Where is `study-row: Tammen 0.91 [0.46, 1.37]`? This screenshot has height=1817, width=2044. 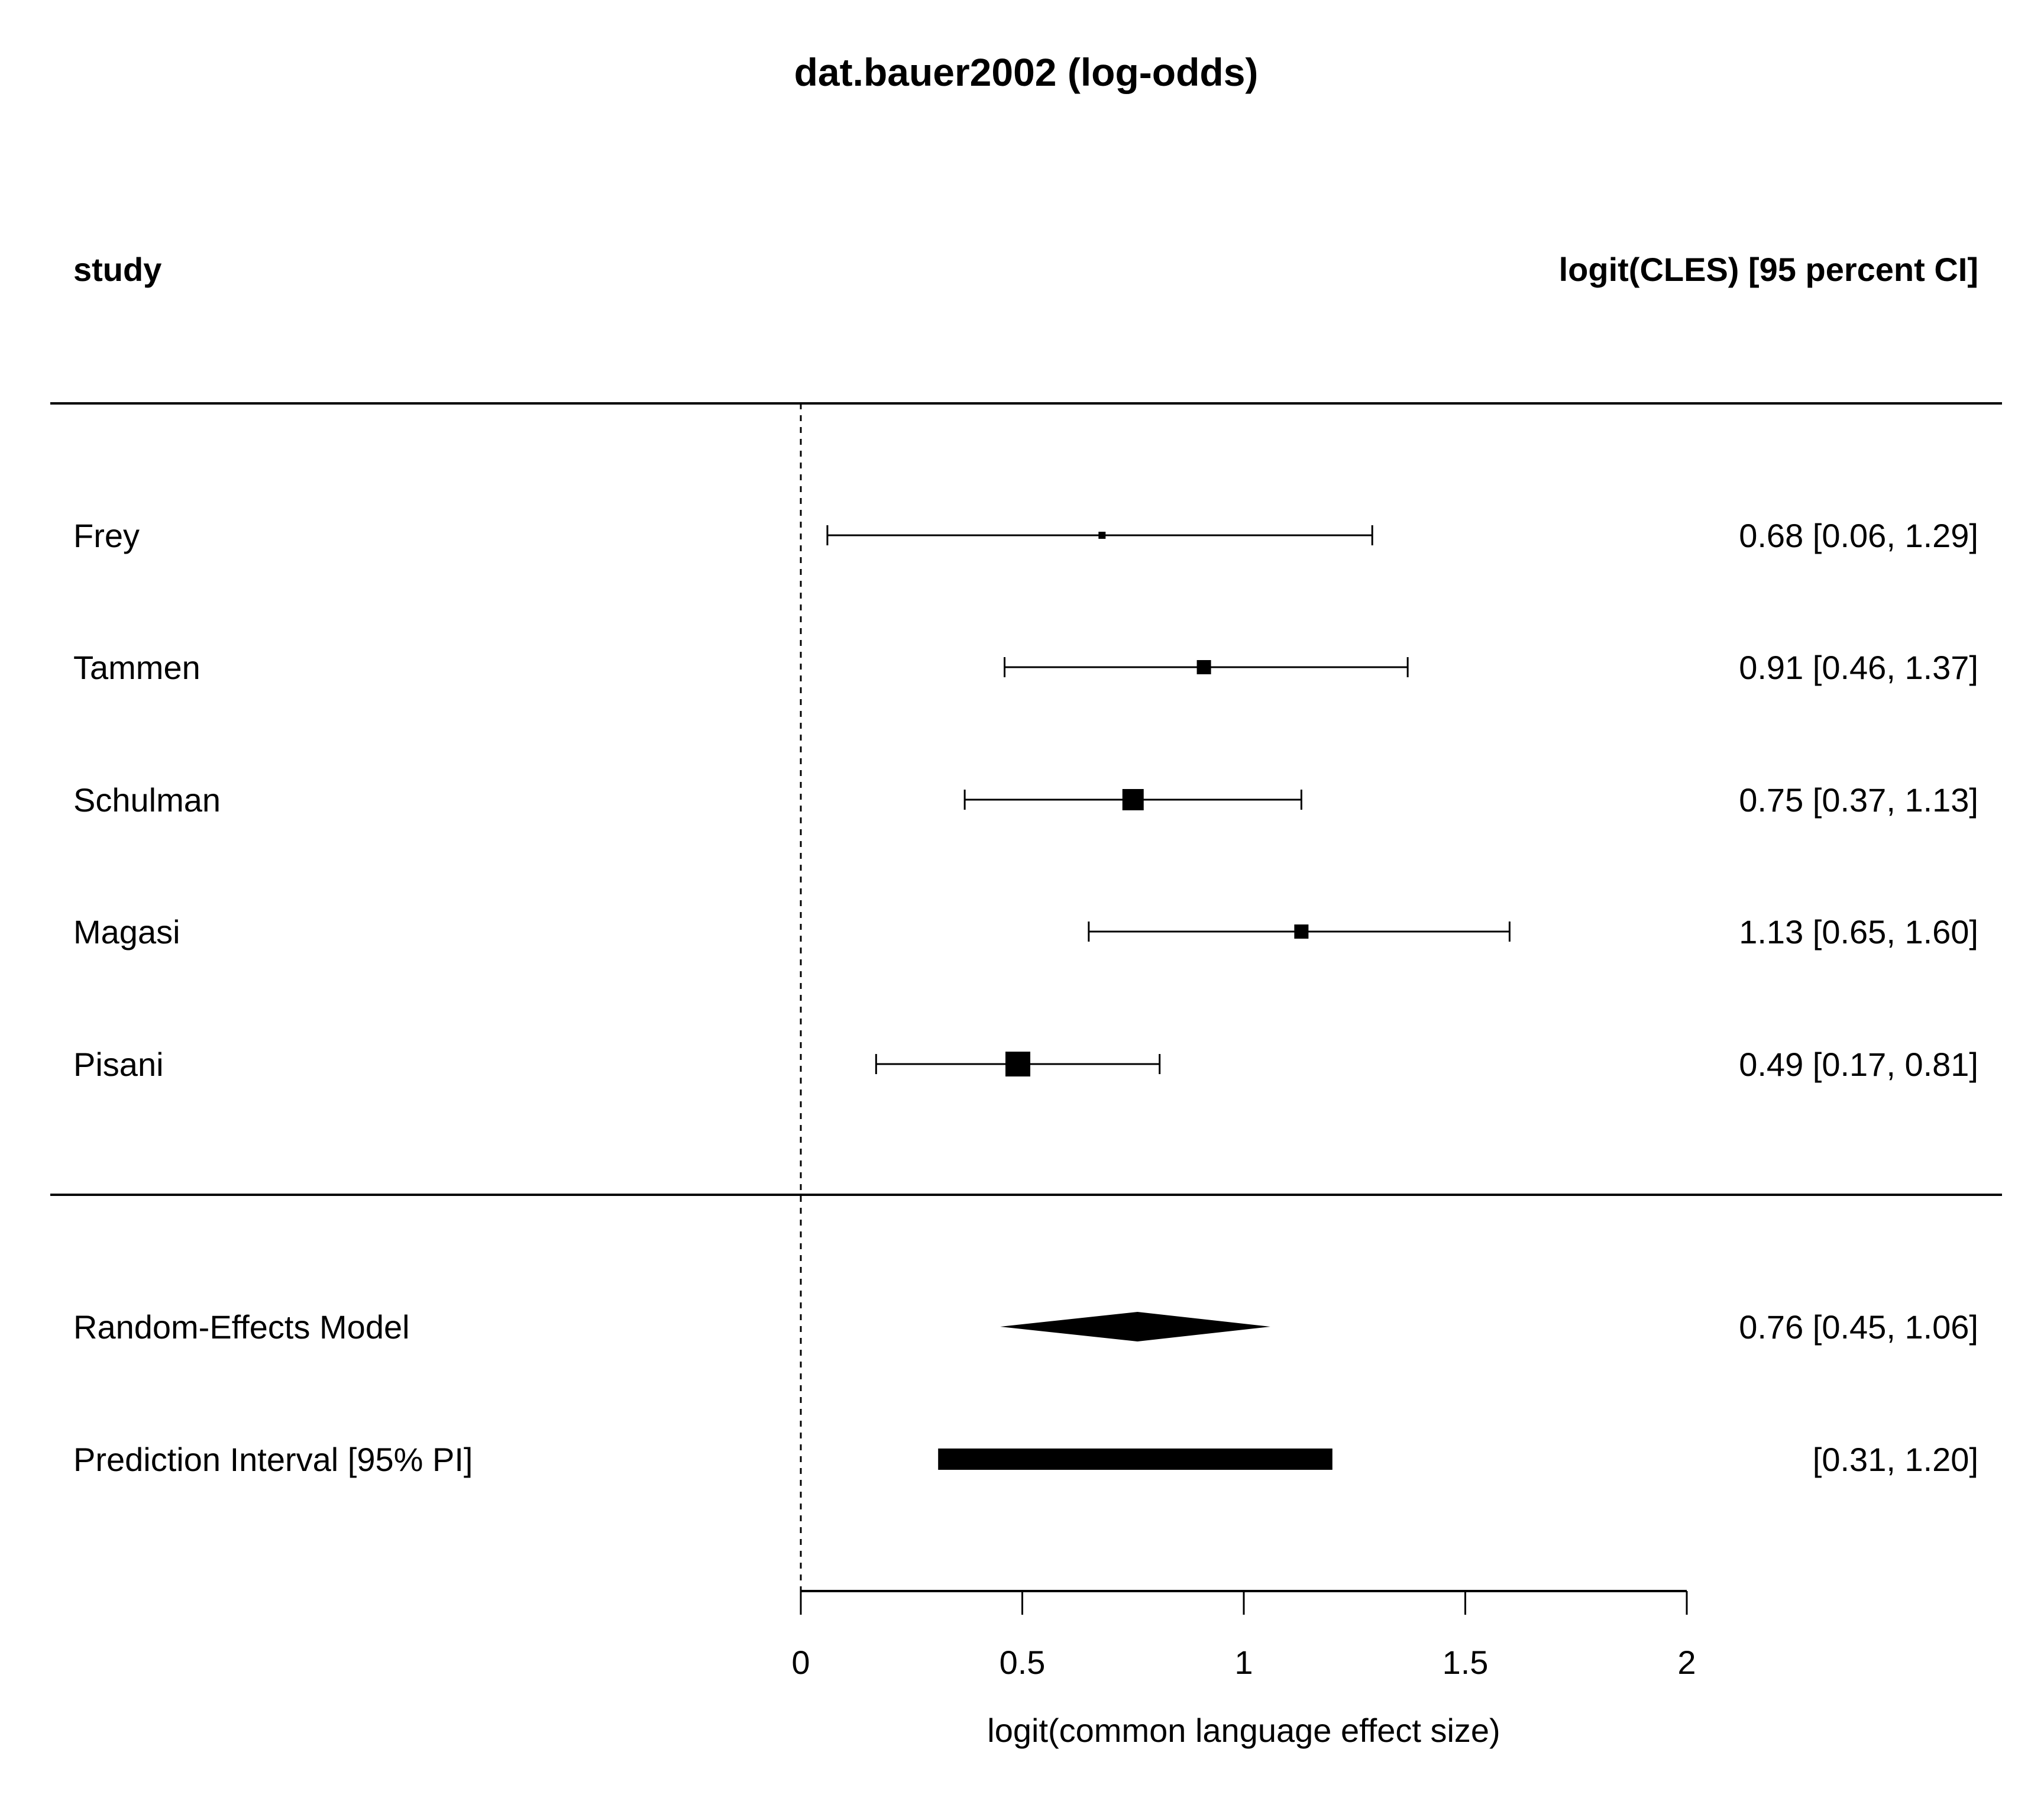
study-row: Tammen 0.91 [0.46, 1.37] is located at coordinates (1025, 667).